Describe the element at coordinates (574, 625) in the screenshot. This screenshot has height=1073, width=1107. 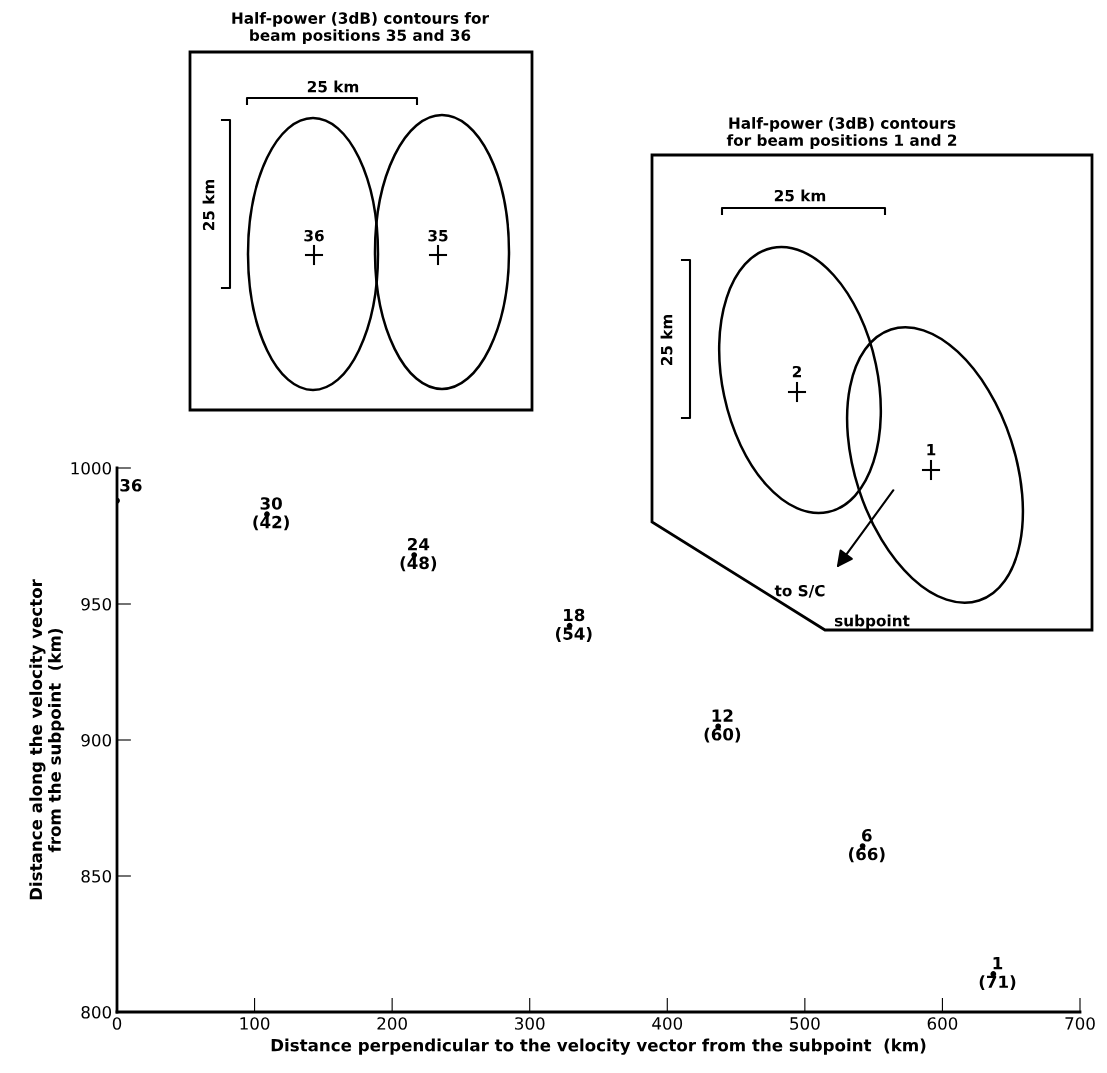
I see `annotation: 18 (54)` at that location.